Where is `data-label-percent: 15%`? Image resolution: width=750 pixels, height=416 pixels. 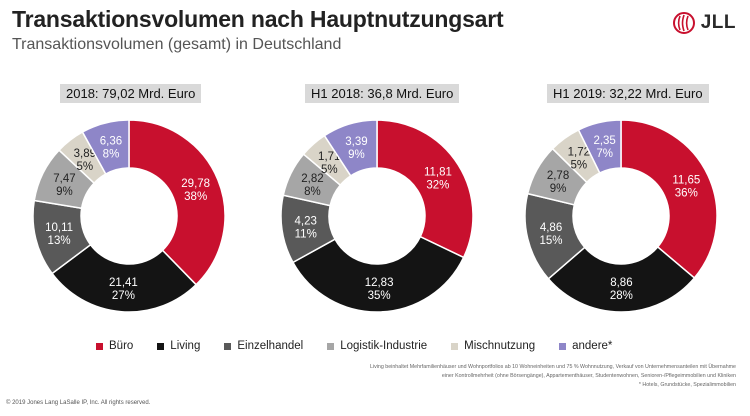 data-label-percent: 15% is located at coordinates (551, 241).